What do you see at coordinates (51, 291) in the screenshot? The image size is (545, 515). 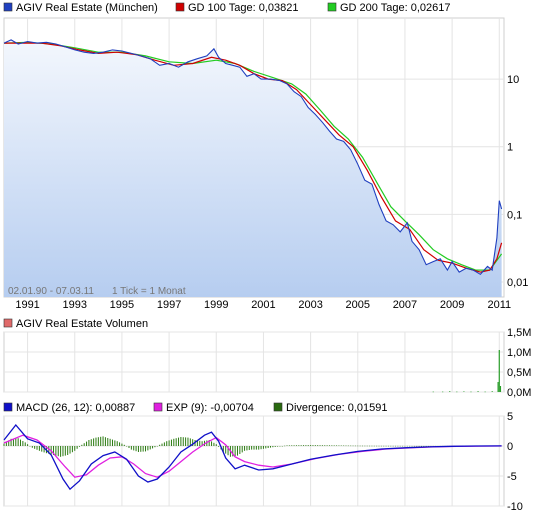 I see `date-range-label: 02.01.90 - 07.03.11` at bounding box center [51, 291].